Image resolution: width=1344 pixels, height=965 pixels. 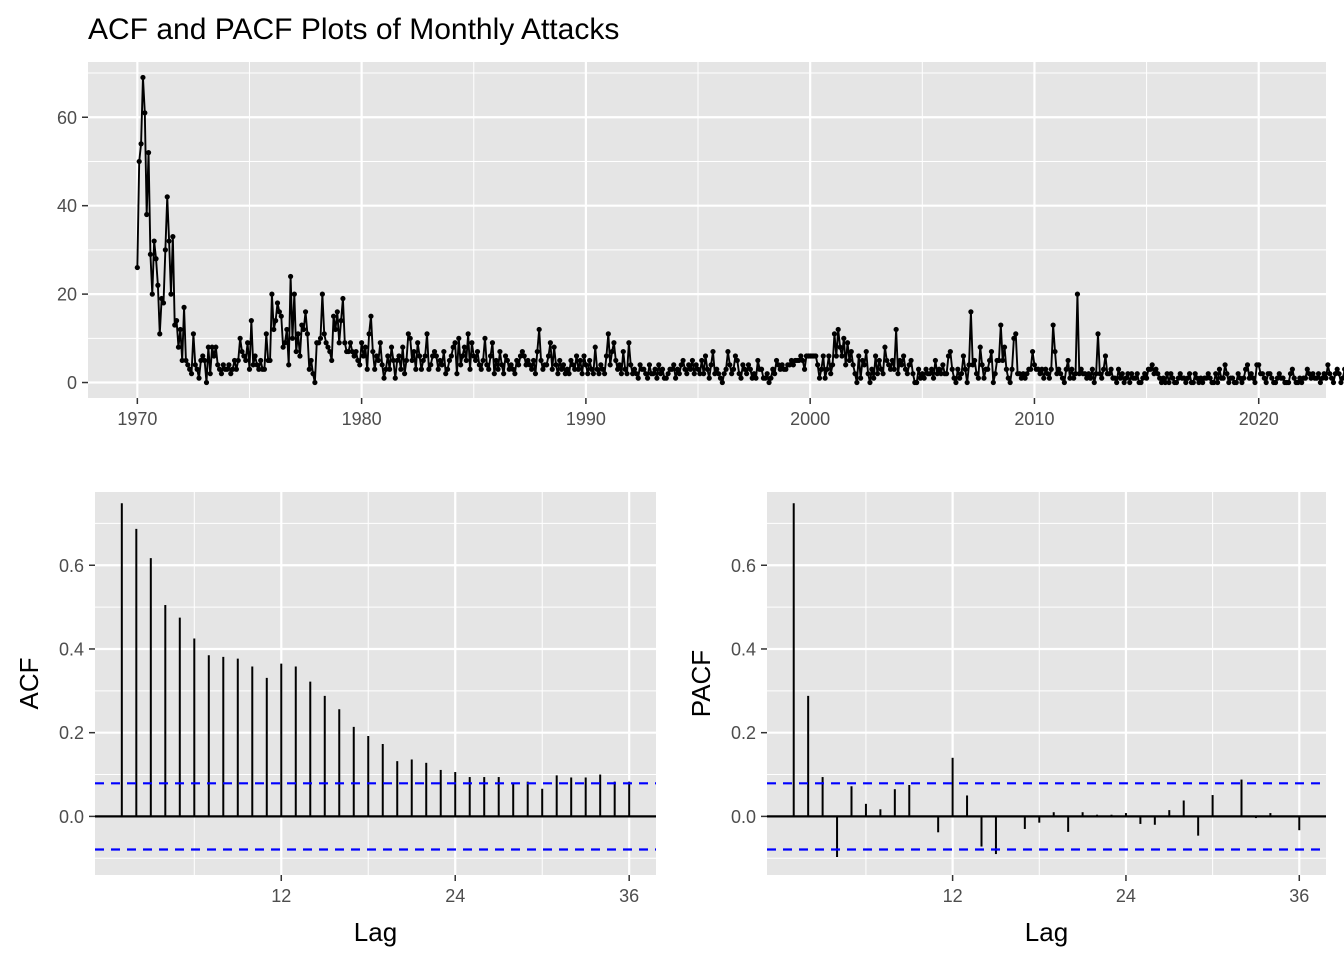 I want to click on pacf-x-tick-label: 24, so click(x=1126, y=896).